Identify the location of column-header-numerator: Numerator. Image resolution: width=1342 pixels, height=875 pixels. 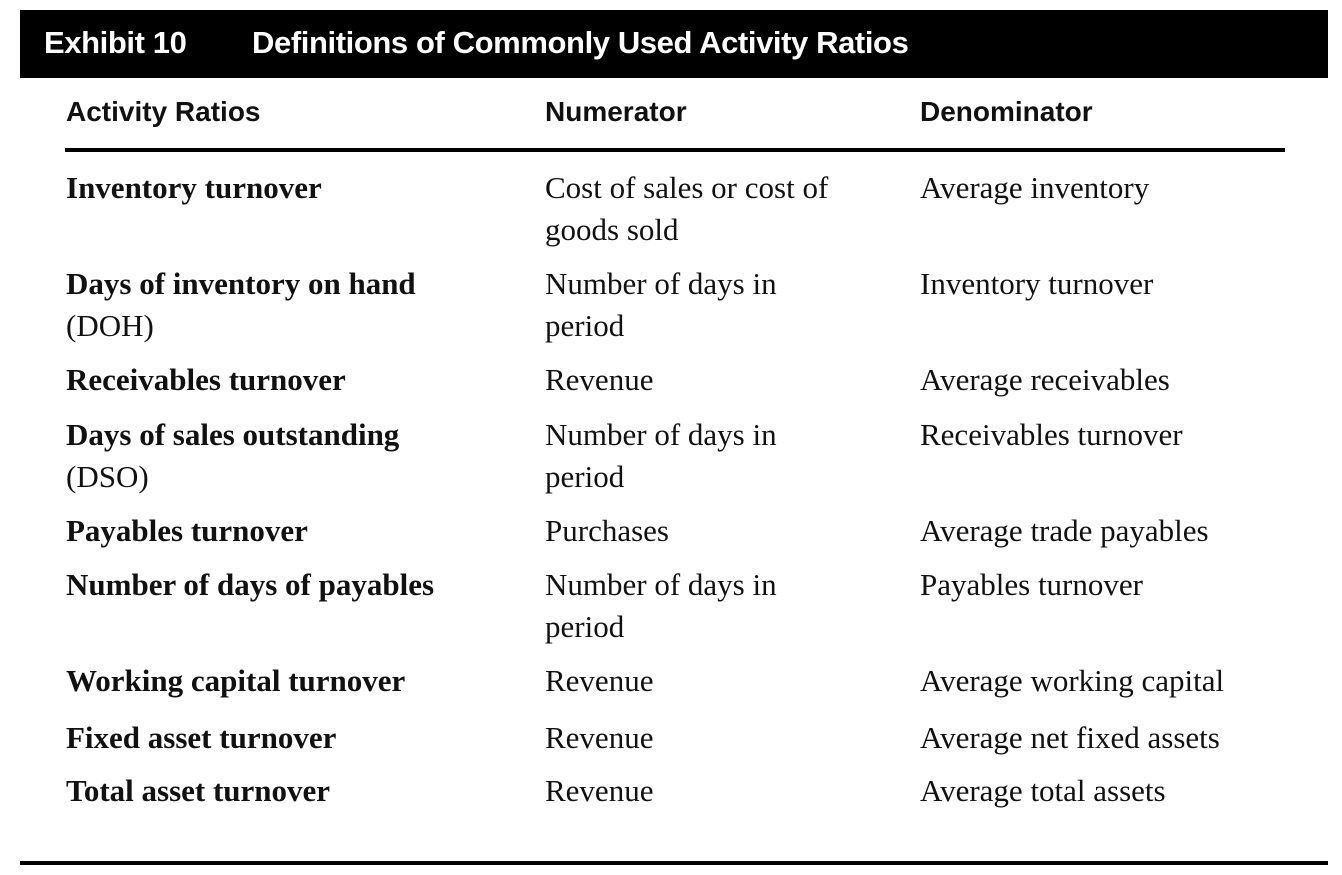
(616, 111).